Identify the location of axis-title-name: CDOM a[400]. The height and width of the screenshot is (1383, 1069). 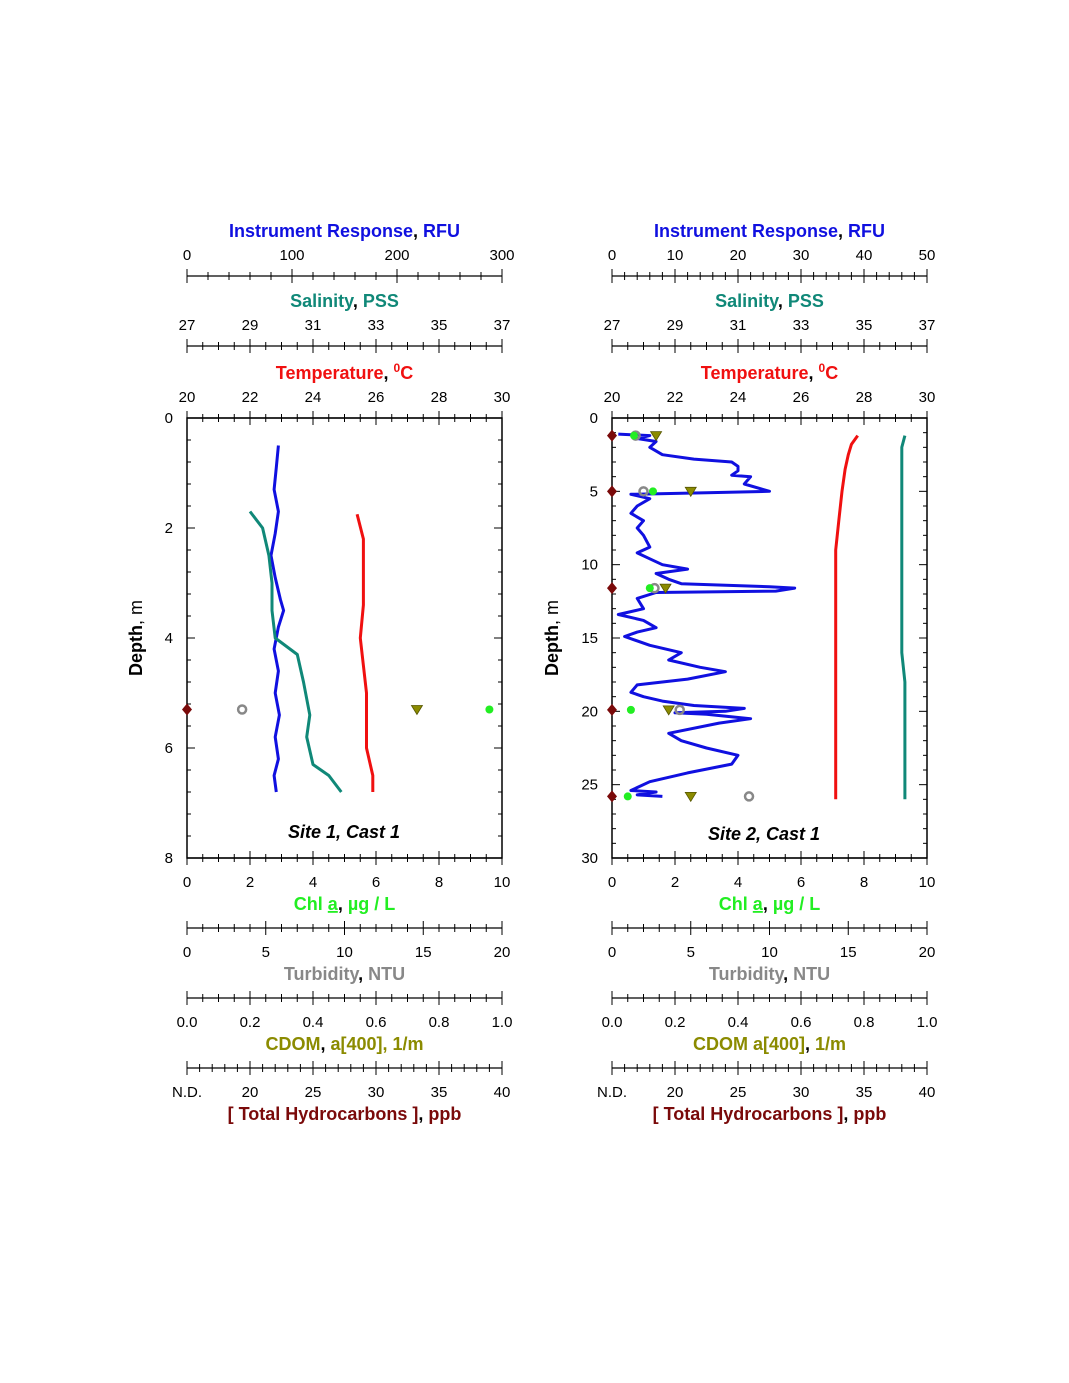
(749, 1044).